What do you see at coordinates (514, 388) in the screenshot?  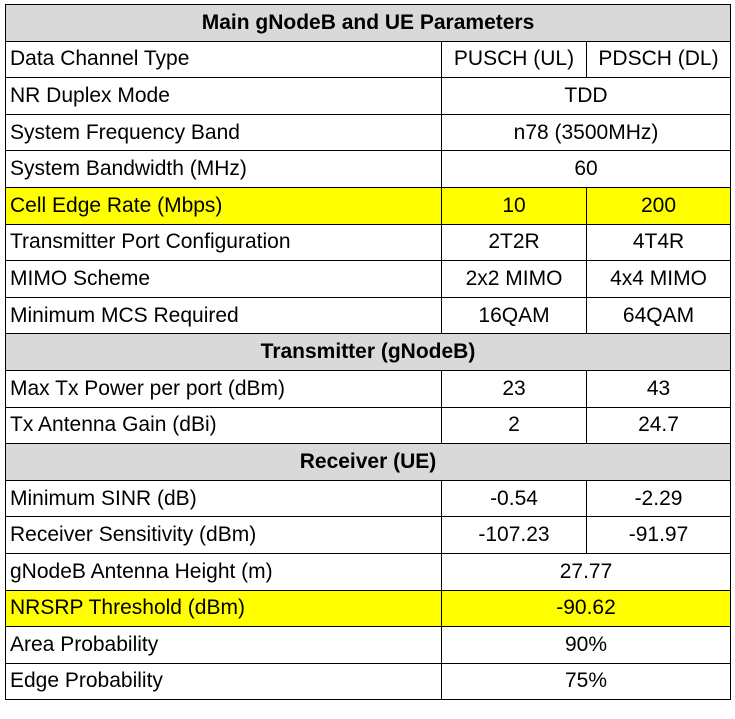 I see `cell-value: 23` at bounding box center [514, 388].